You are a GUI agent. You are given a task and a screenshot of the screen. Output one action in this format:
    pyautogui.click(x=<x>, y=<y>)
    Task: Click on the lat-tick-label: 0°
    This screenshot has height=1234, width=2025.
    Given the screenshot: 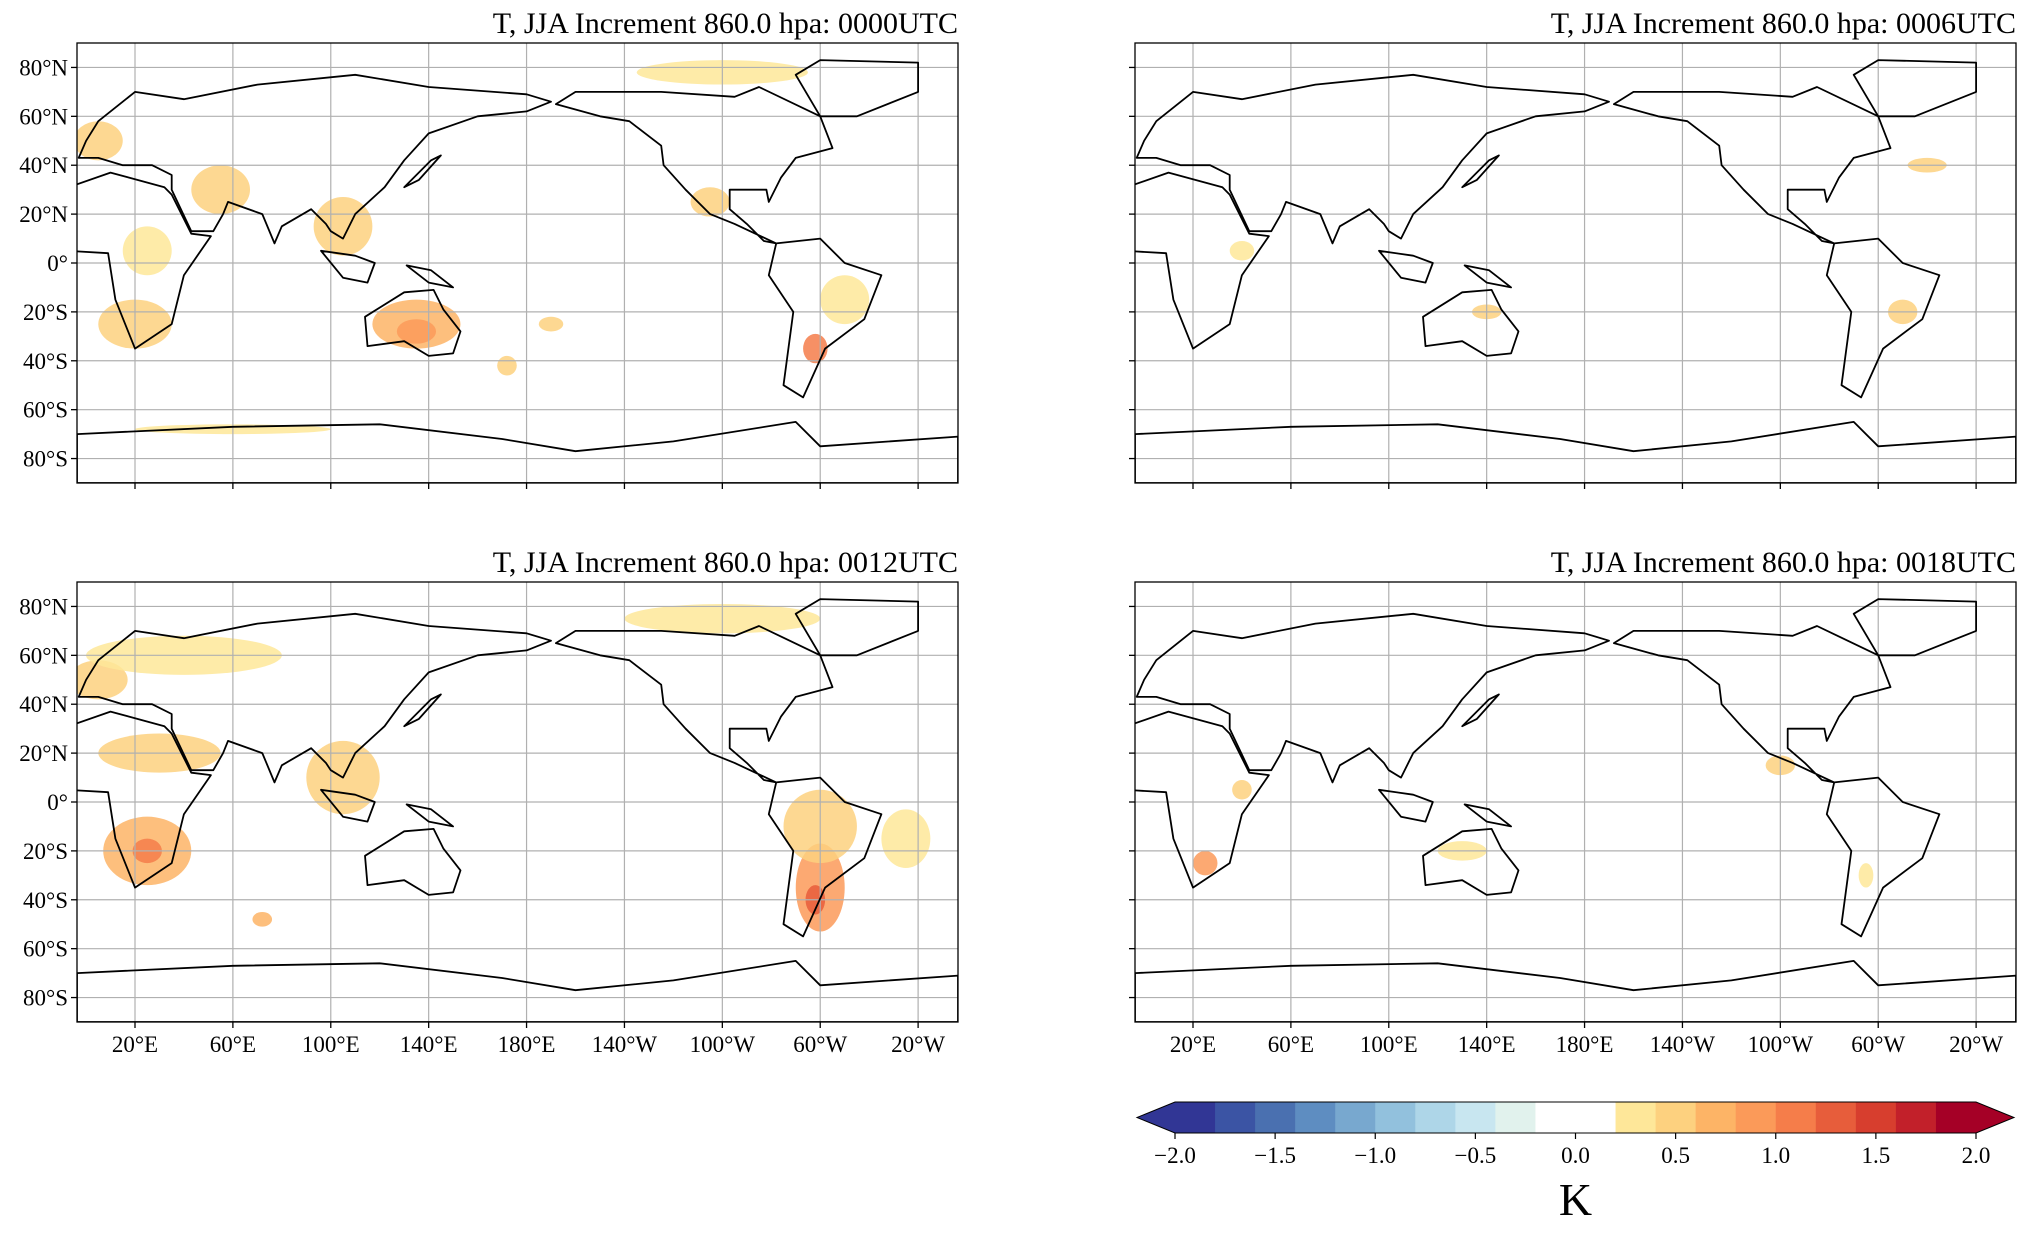 What is the action you would take?
    pyautogui.click(x=57, y=263)
    